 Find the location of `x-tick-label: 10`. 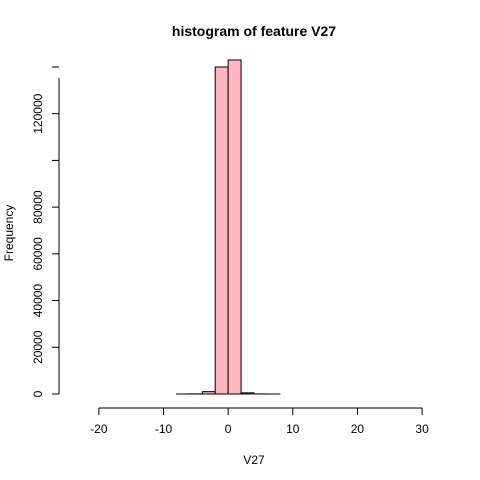

x-tick-label: 10 is located at coordinates (293, 429).